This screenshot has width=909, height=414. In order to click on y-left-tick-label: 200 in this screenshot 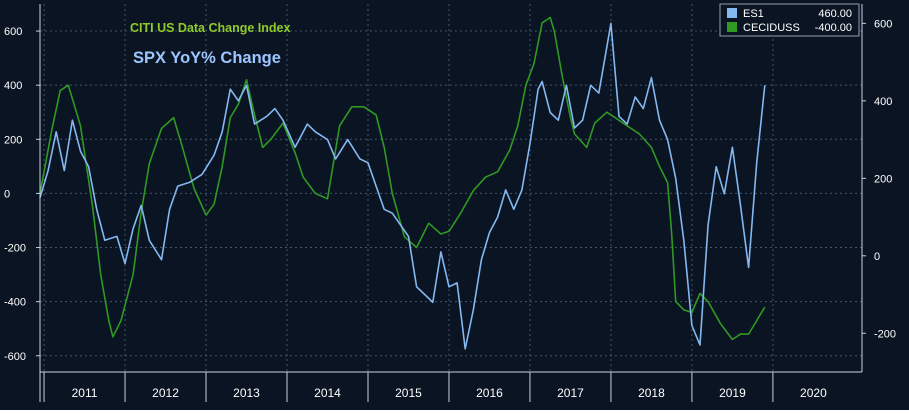, I will do `click(13, 140)`.